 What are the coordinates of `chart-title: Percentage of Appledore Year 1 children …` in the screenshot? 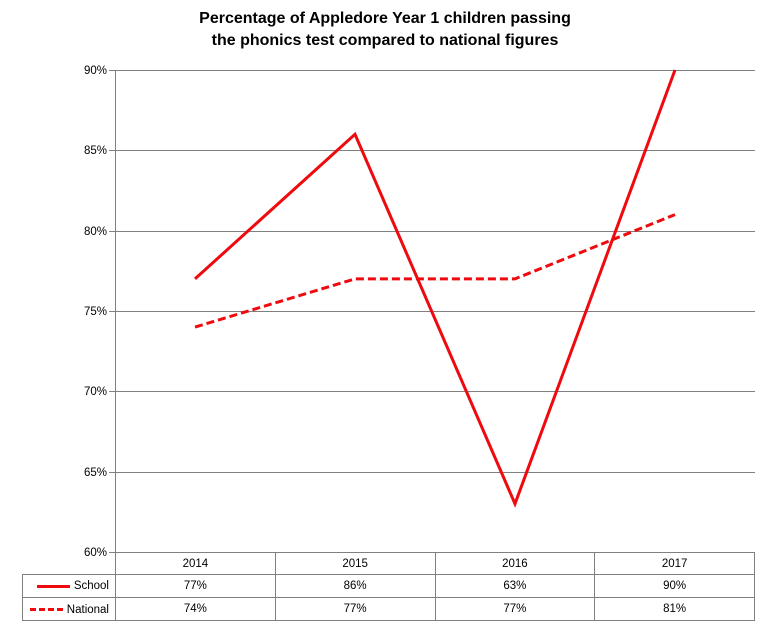 It's located at (385, 30).